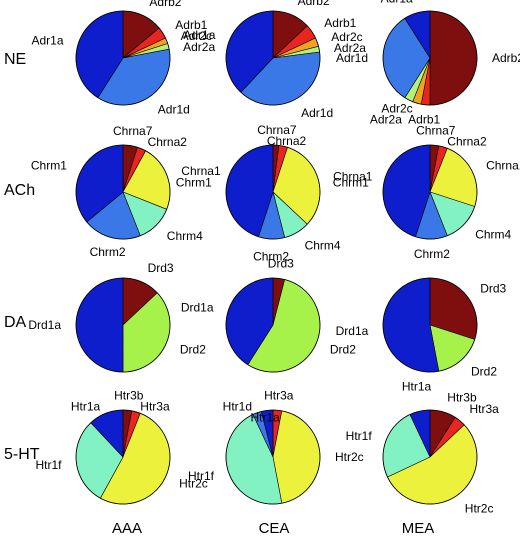 This screenshot has height=538, width=520. Describe the element at coordinates (99, 325) in the screenshot. I see `slice-drd1a` at that location.